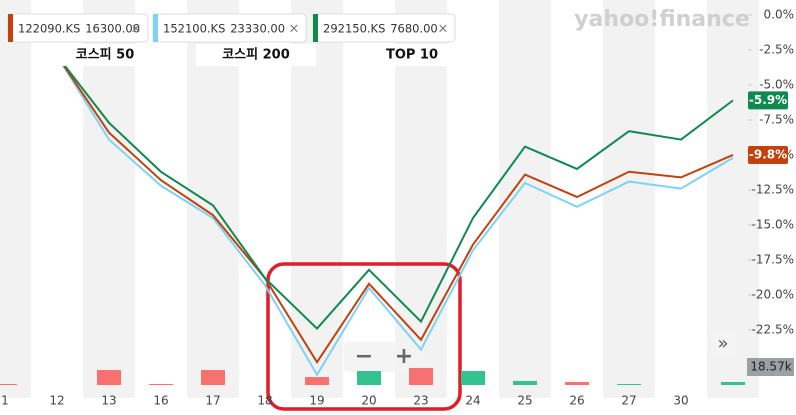 Image resolution: width=796 pixels, height=415 pixels. I want to click on x-tick-label: 23, so click(420, 401).